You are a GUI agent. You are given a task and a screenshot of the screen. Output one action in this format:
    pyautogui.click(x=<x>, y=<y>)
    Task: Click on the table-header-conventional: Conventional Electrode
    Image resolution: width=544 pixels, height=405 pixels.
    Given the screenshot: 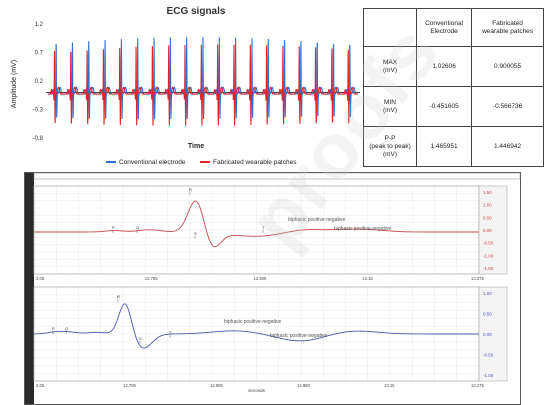 What is the action you would take?
    pyautogui.click(x=444, y=27)
    